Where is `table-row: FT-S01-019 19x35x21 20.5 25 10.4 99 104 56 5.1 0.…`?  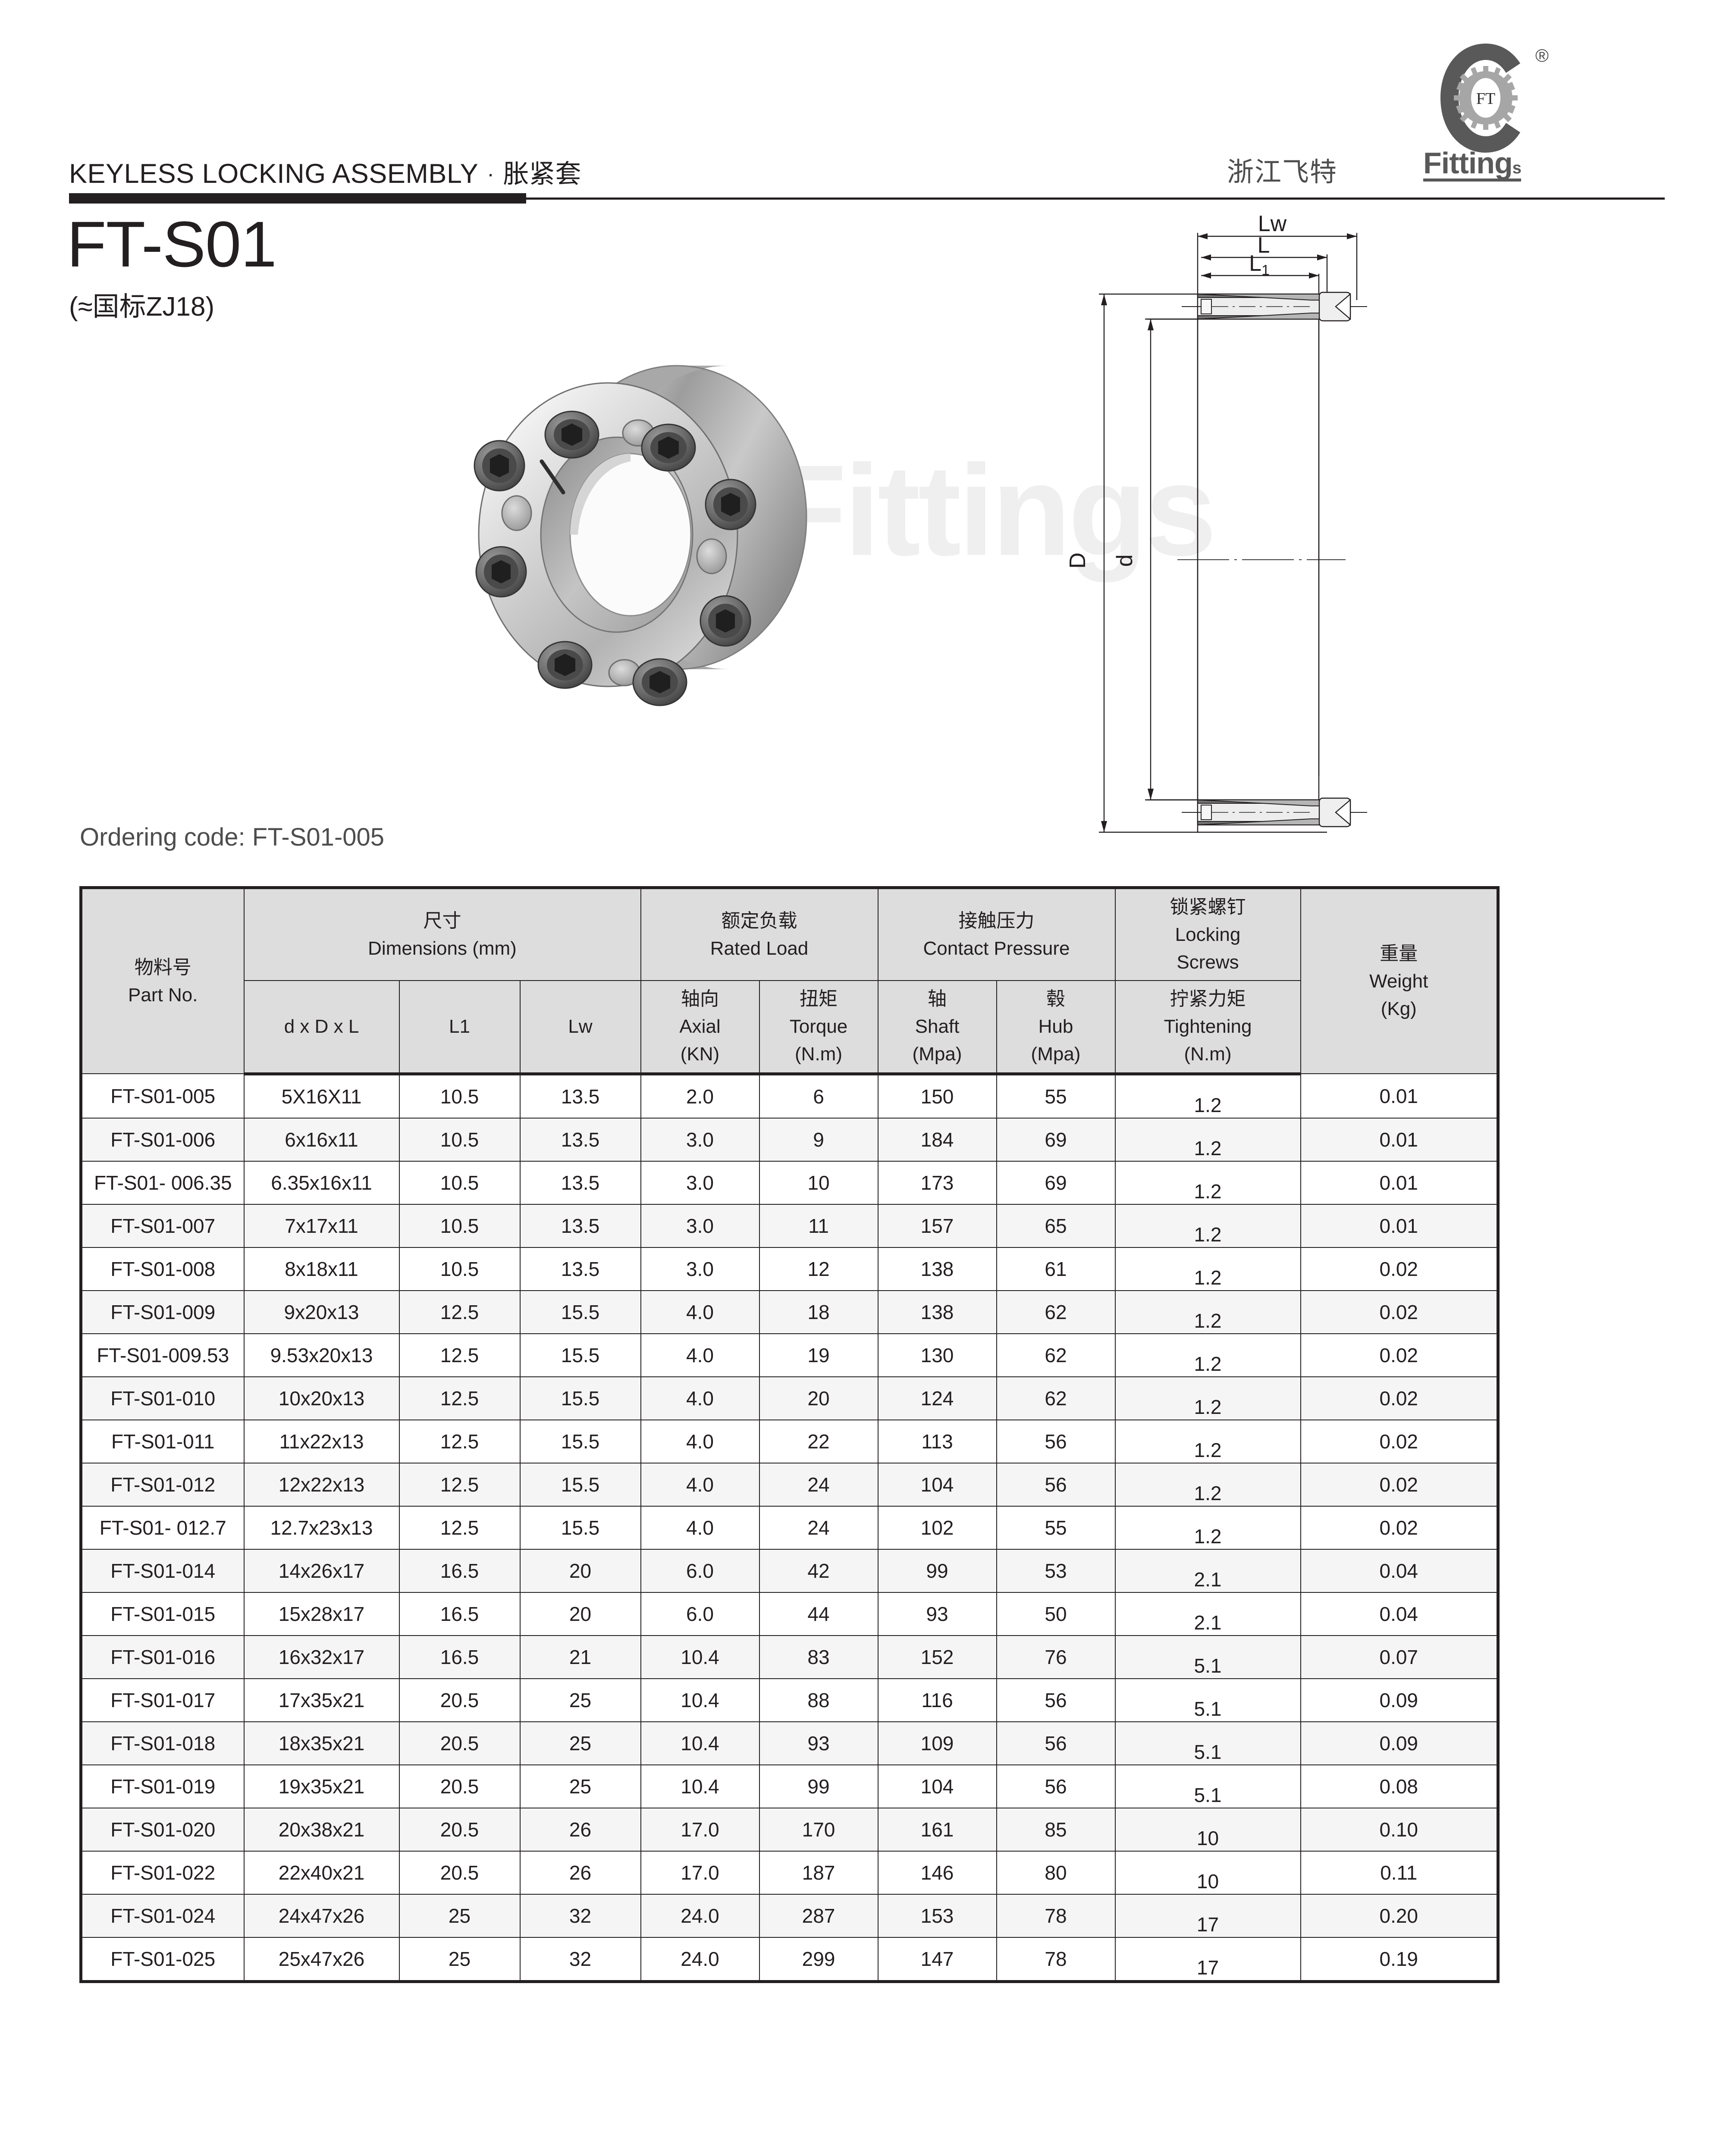 table-row: FT-S01-019 19x35x21 20.5 25 10.4 99 104 56 5.1 0.… is located at coordinates (790, 1786).